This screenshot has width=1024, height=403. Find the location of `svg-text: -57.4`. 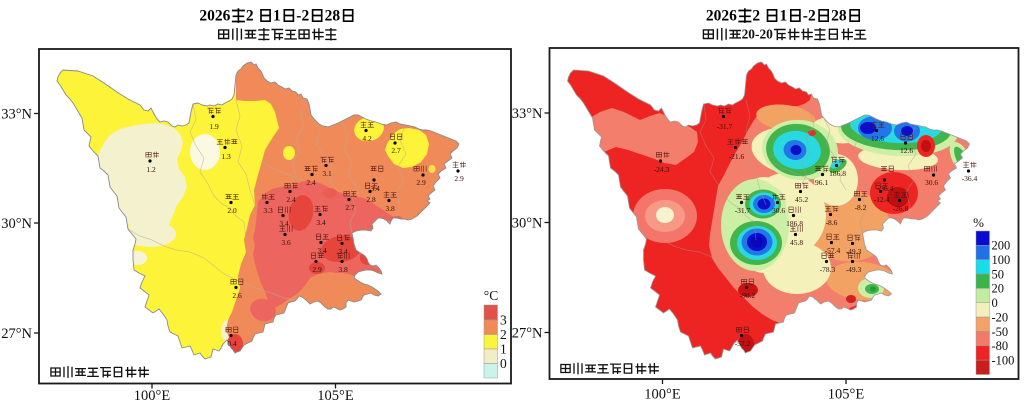

svg-text: -57.4 is located at coordinates (833, 250).